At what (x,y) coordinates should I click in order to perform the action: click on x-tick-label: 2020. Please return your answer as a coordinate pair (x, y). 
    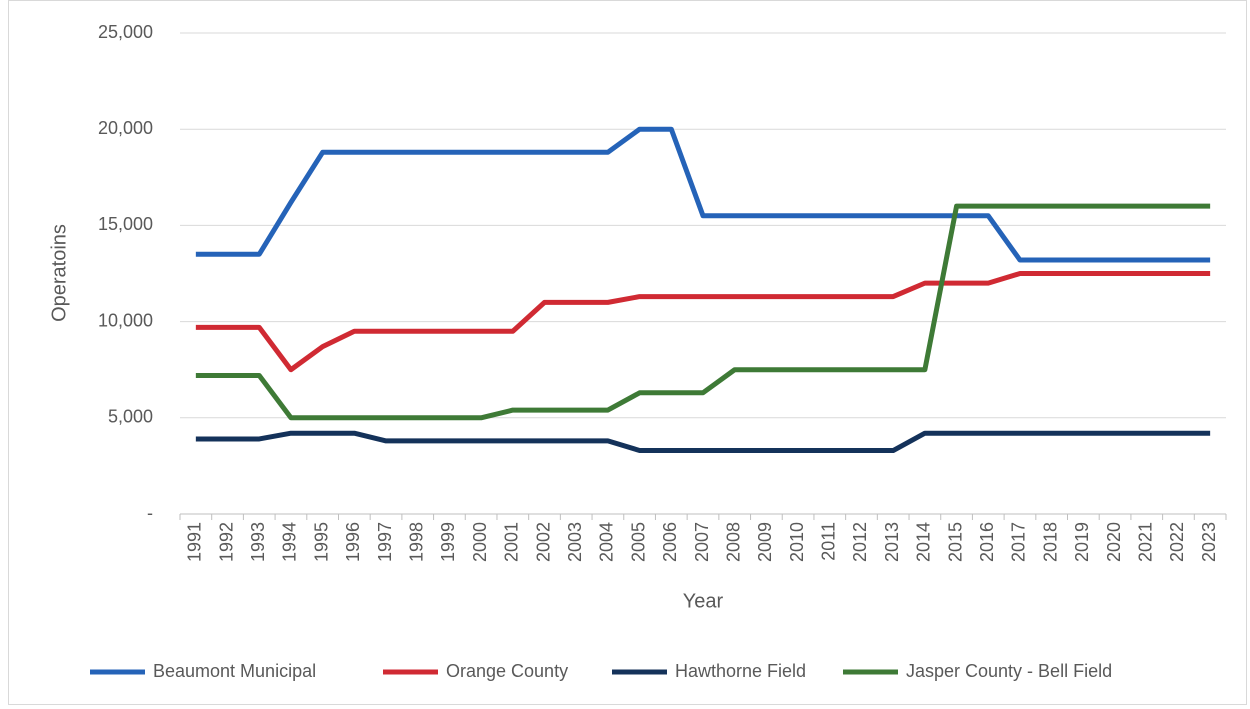
    Looking at the image, I should click on (1114, 542).